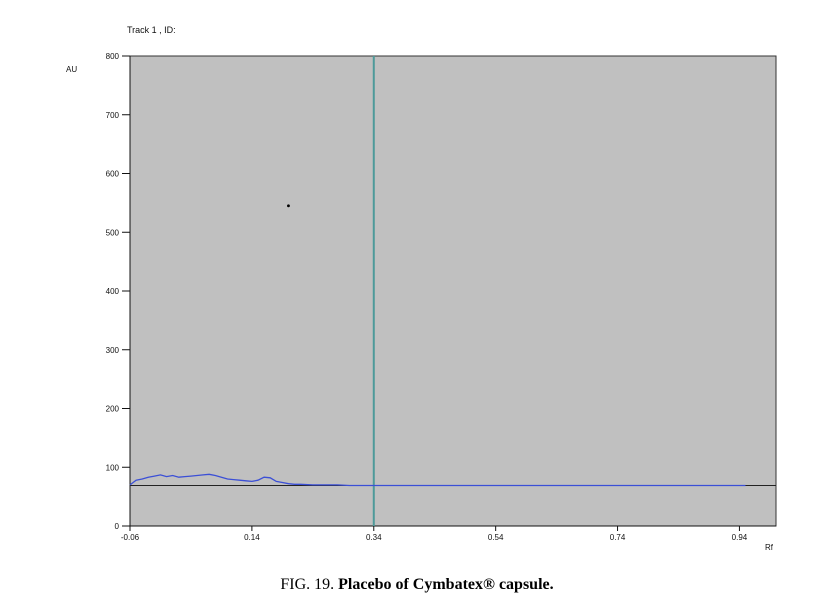 The image size is (834, 610). What do you see at coordinates (113, 291) in the screenshot?
I see `y-tick-label: 400` at bounding box center [113, 291].